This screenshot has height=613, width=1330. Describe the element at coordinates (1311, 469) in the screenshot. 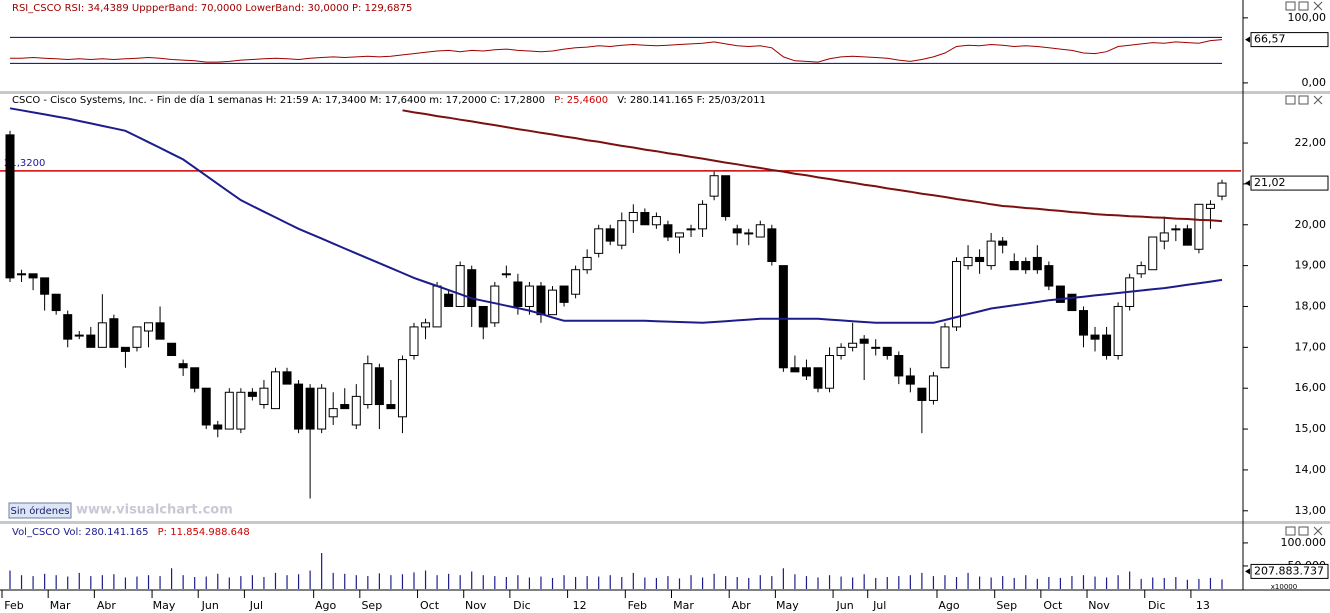

I see `y-tick-label: 14,00` at that location.